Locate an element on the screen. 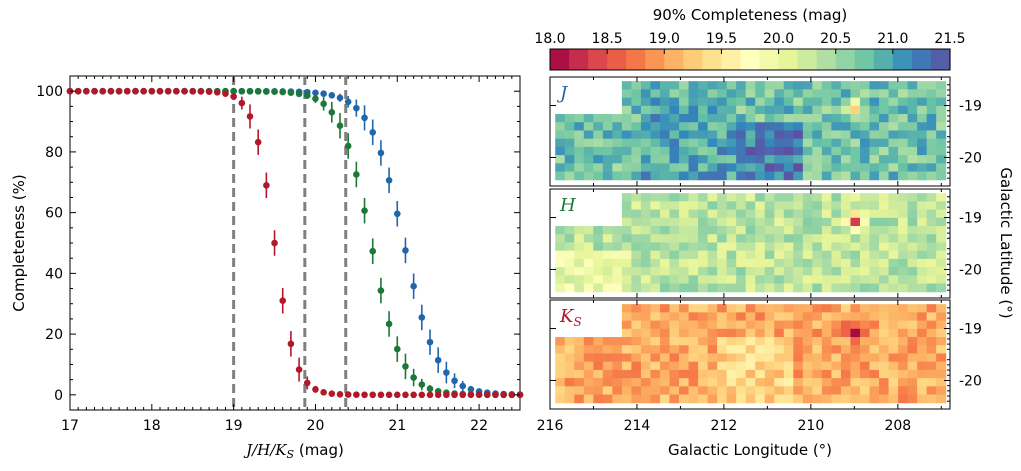 The image size is (1021, 471). lat-tick-label: -19 is located at coordinates (970, 330).